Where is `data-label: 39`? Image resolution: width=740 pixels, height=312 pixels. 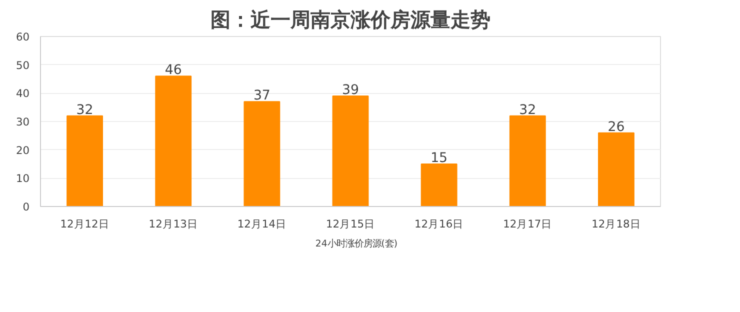
data-label: 39 is located at coordinates (350, 90).